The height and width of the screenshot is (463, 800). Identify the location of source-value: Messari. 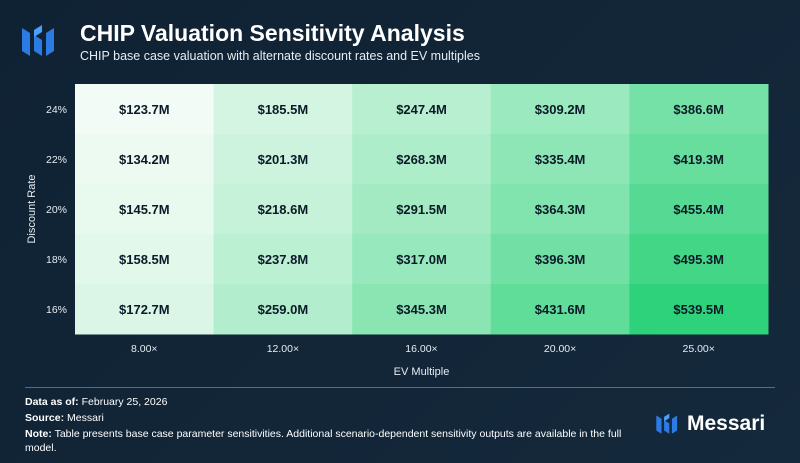
(85, 418).